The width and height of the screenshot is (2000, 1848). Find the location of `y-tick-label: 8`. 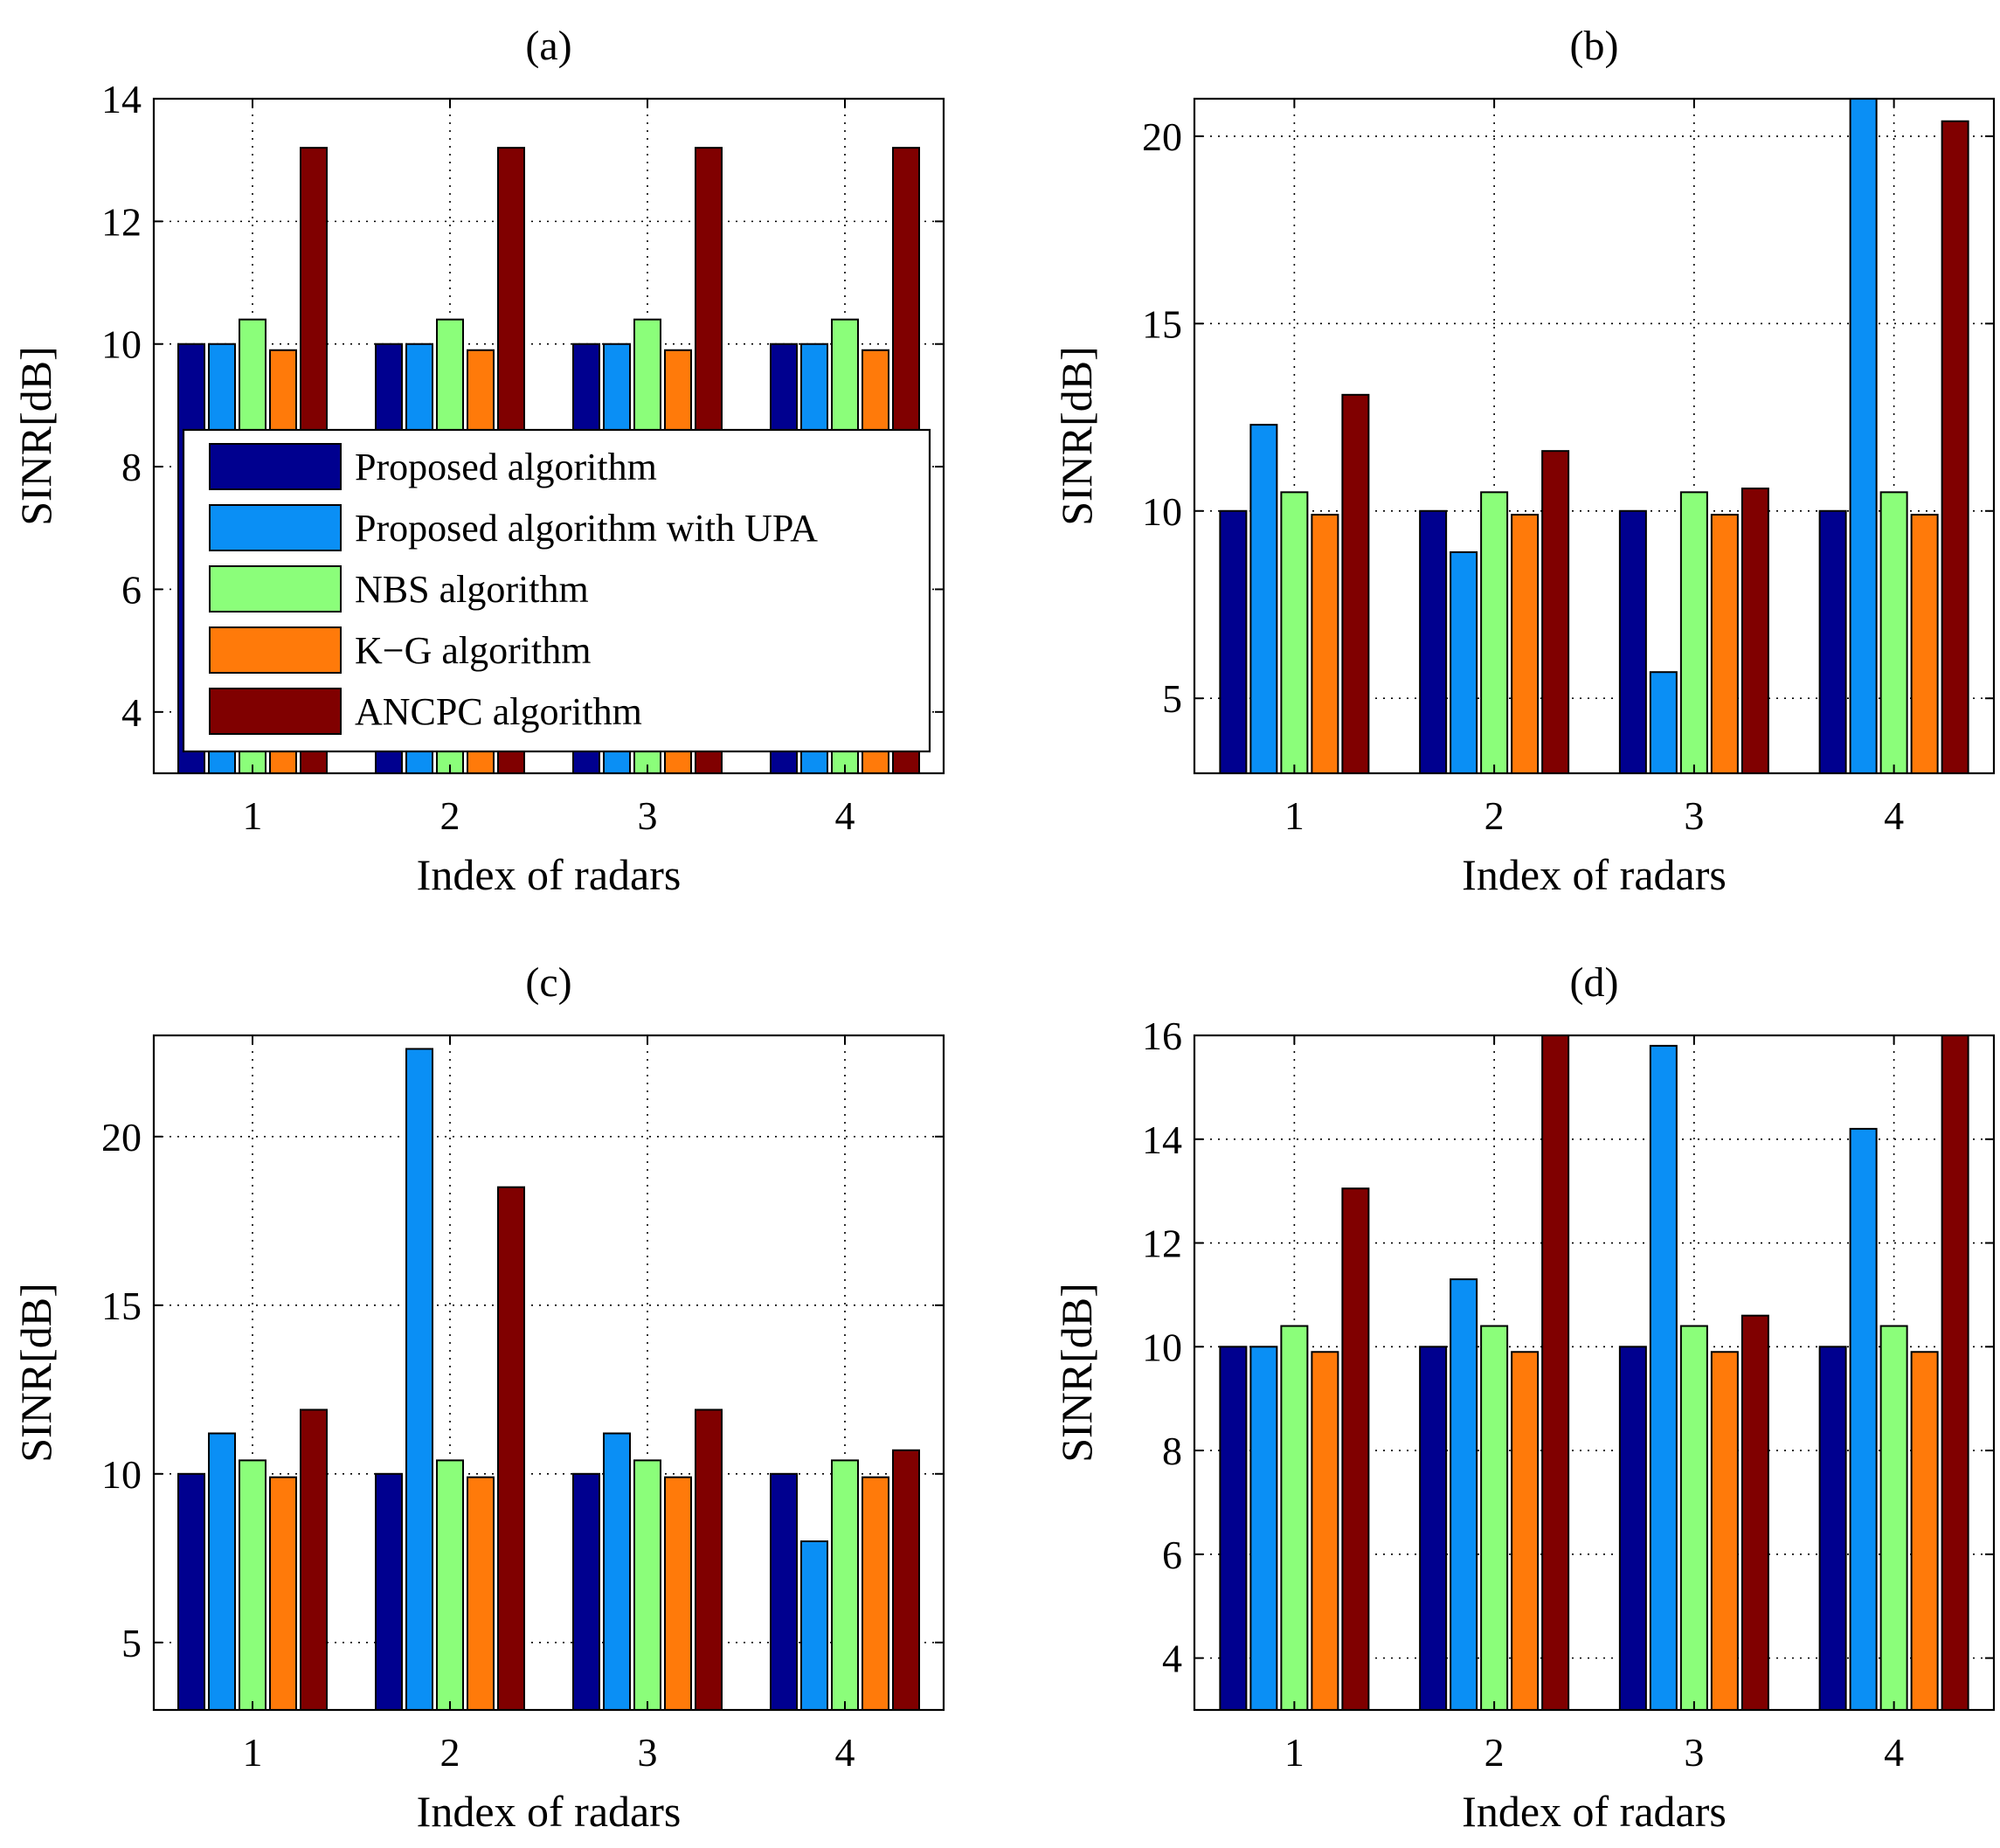

y-tick-label: 8 is located at coordinates (1172, 1451).